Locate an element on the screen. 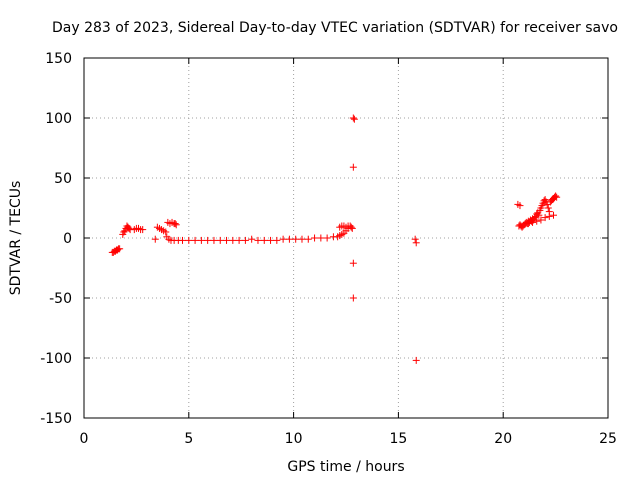 The height and width of the screenshot is (480, 640). y-tick-label: 100 is located at coordinates (58, 119).